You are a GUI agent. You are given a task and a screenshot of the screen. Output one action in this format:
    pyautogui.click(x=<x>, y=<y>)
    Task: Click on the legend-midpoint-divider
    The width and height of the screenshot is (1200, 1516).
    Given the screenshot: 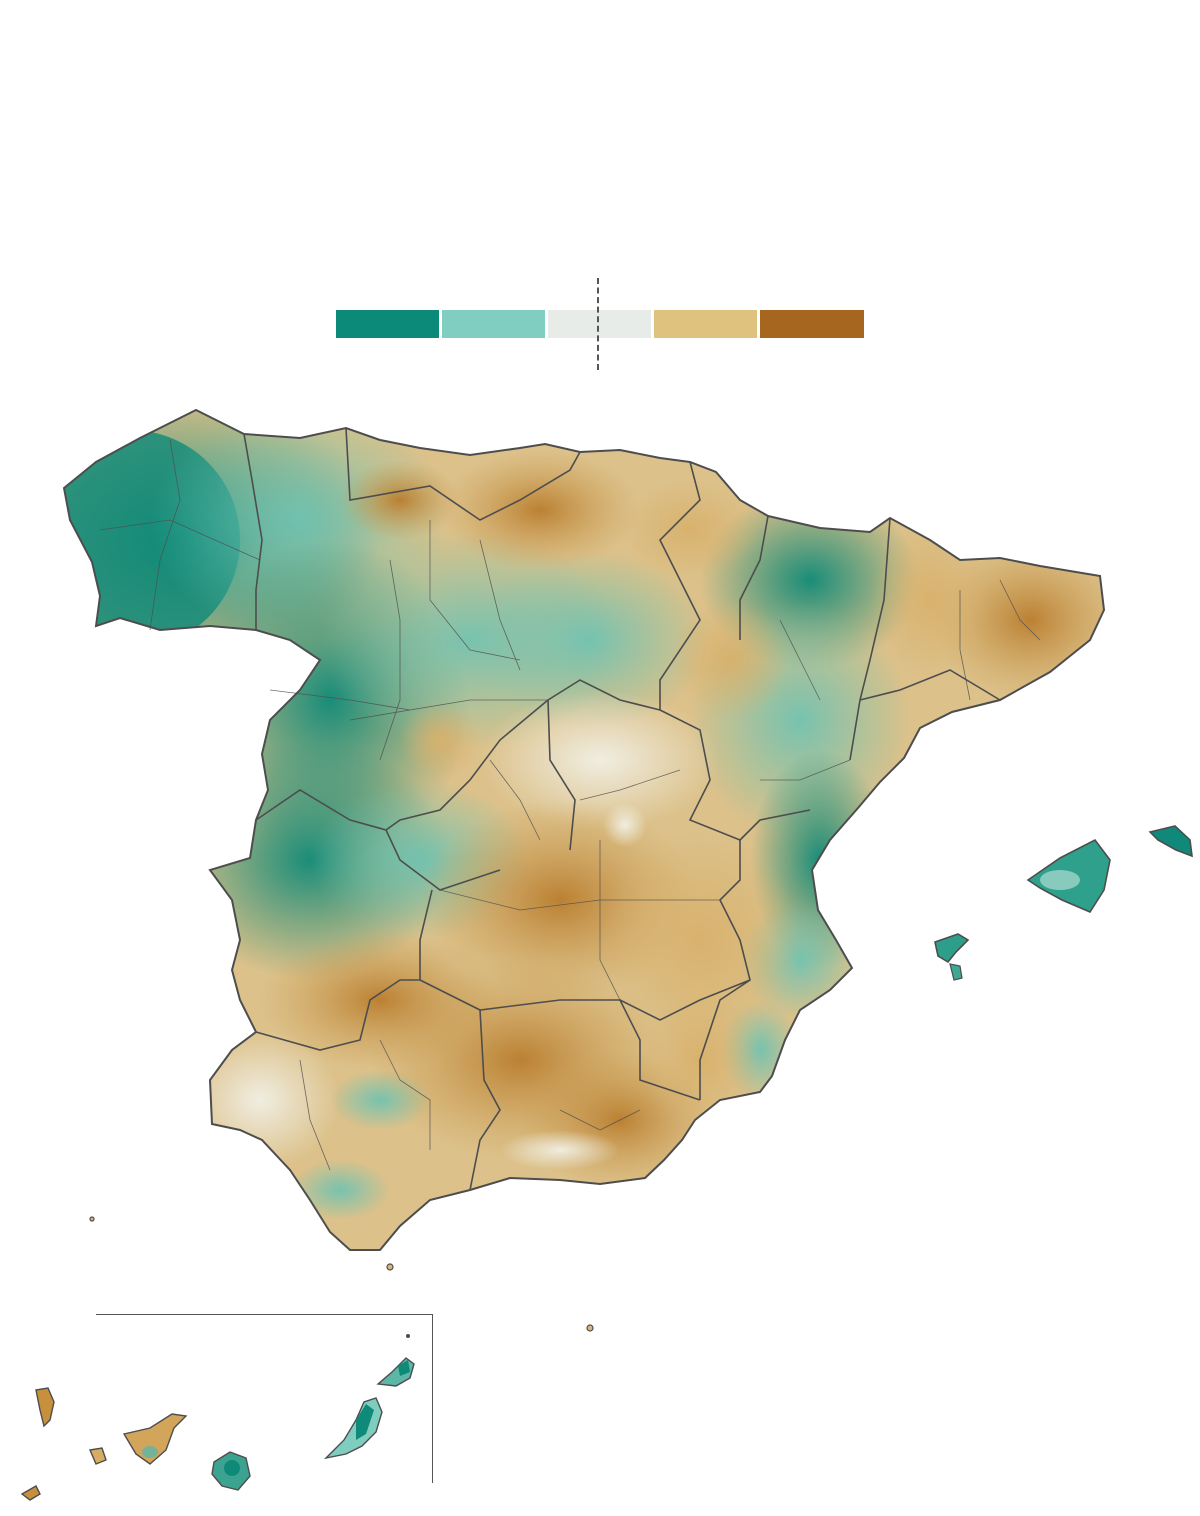 What is the action you would take?
    pyautogui.click(x=598, y=324)
    